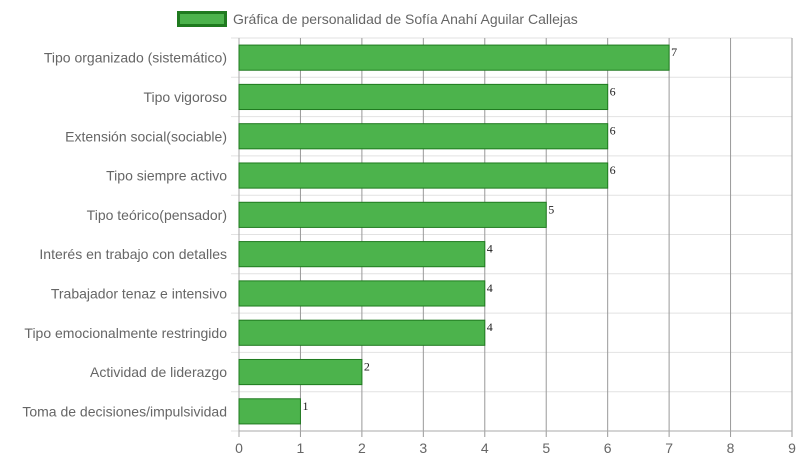 Image resolution: width=800 pixels, height=466 pixels. Describe the element at coordinates (139, 293) in the screenshot. I see `category-label: Trabajador tenaz e intensivo` at that location.